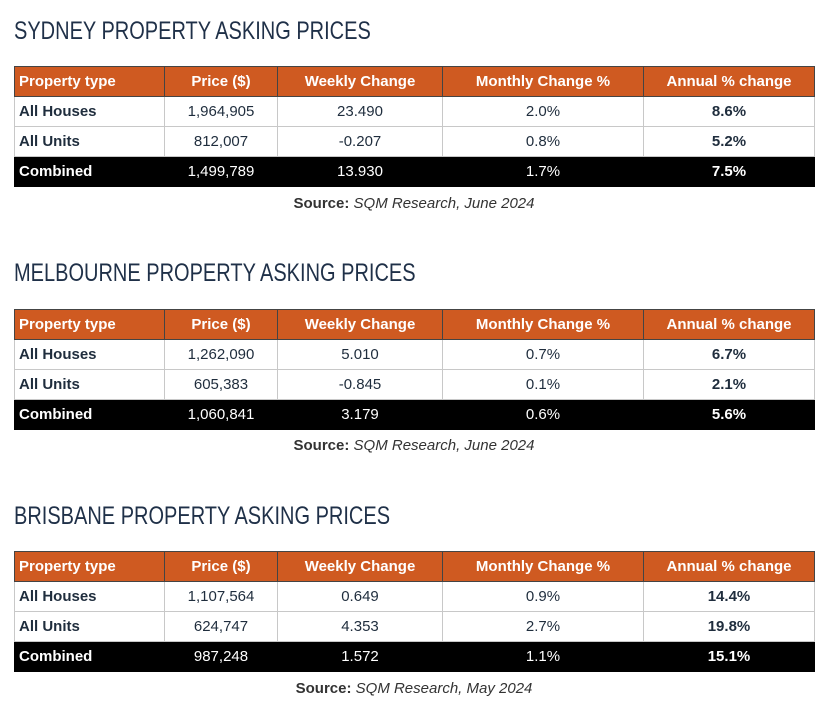 The height and width of the screenshot is (708, 826). I want to click on table-row: All Houses 1,262,090 5.010 0.7% 6.7%, so click(414, 354).